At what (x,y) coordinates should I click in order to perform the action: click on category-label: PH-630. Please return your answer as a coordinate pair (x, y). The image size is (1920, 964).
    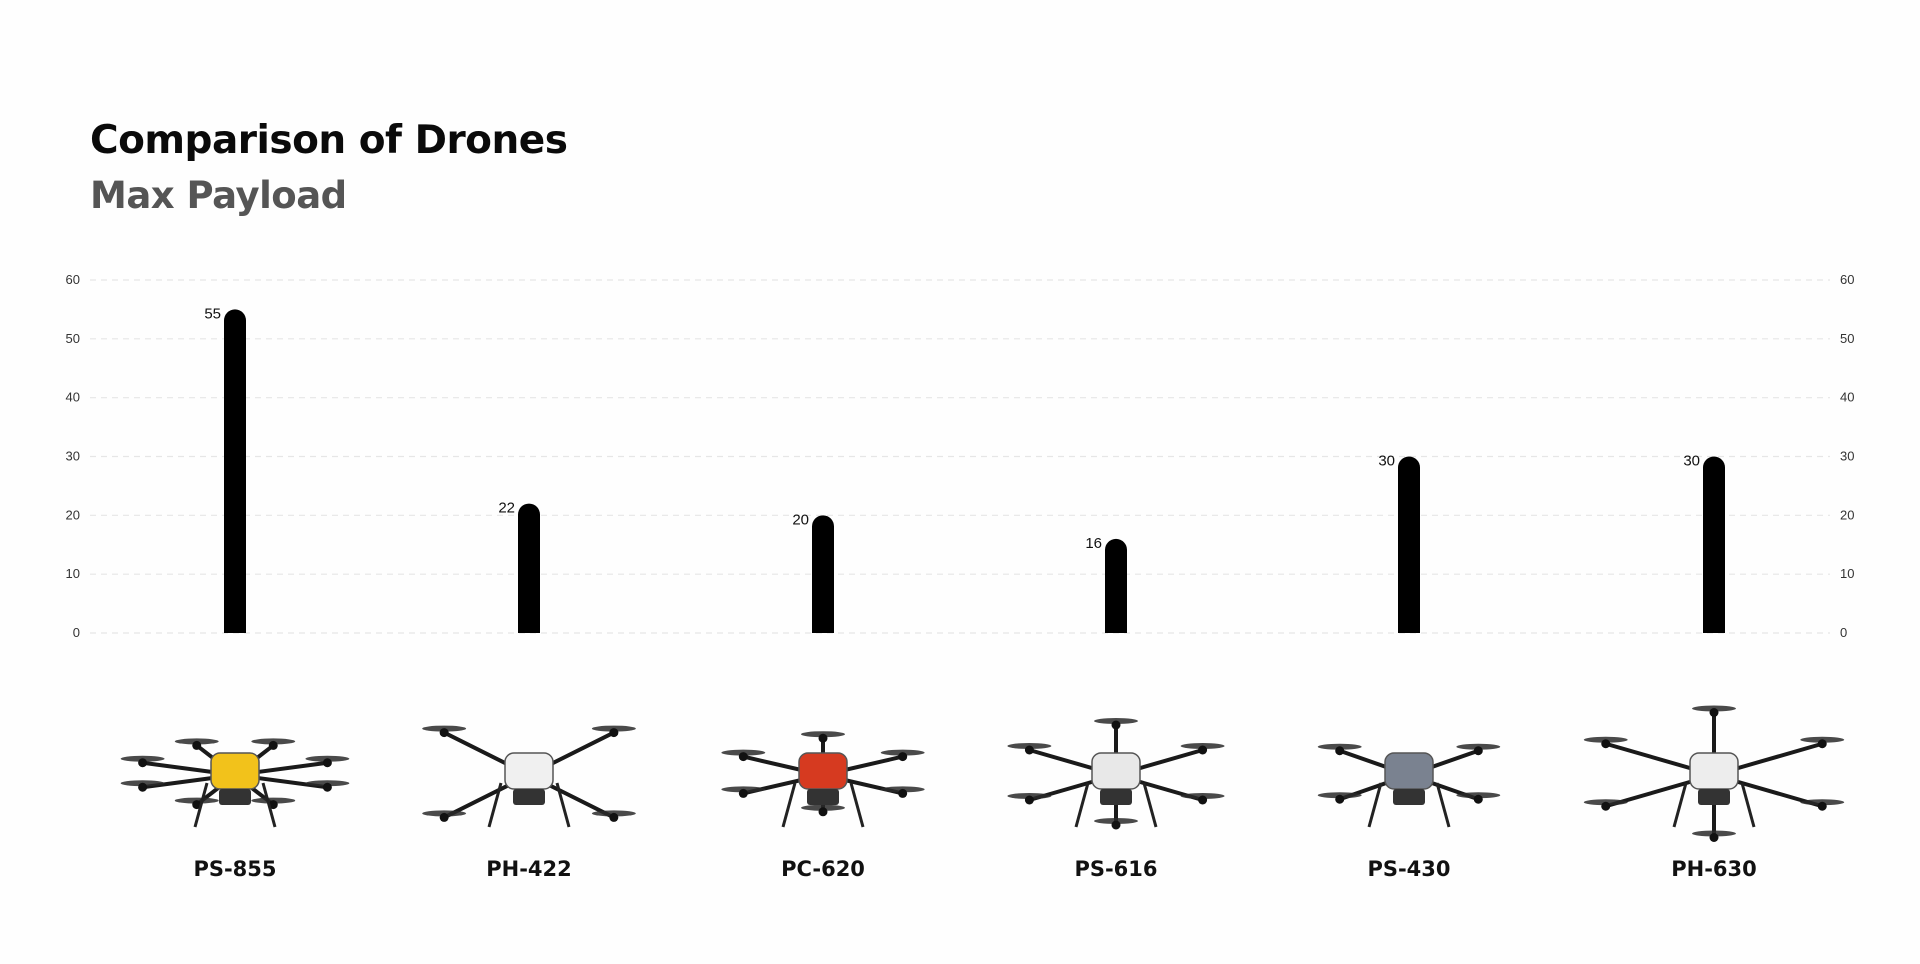
    Looking at the image, I should click on (1714, 869).